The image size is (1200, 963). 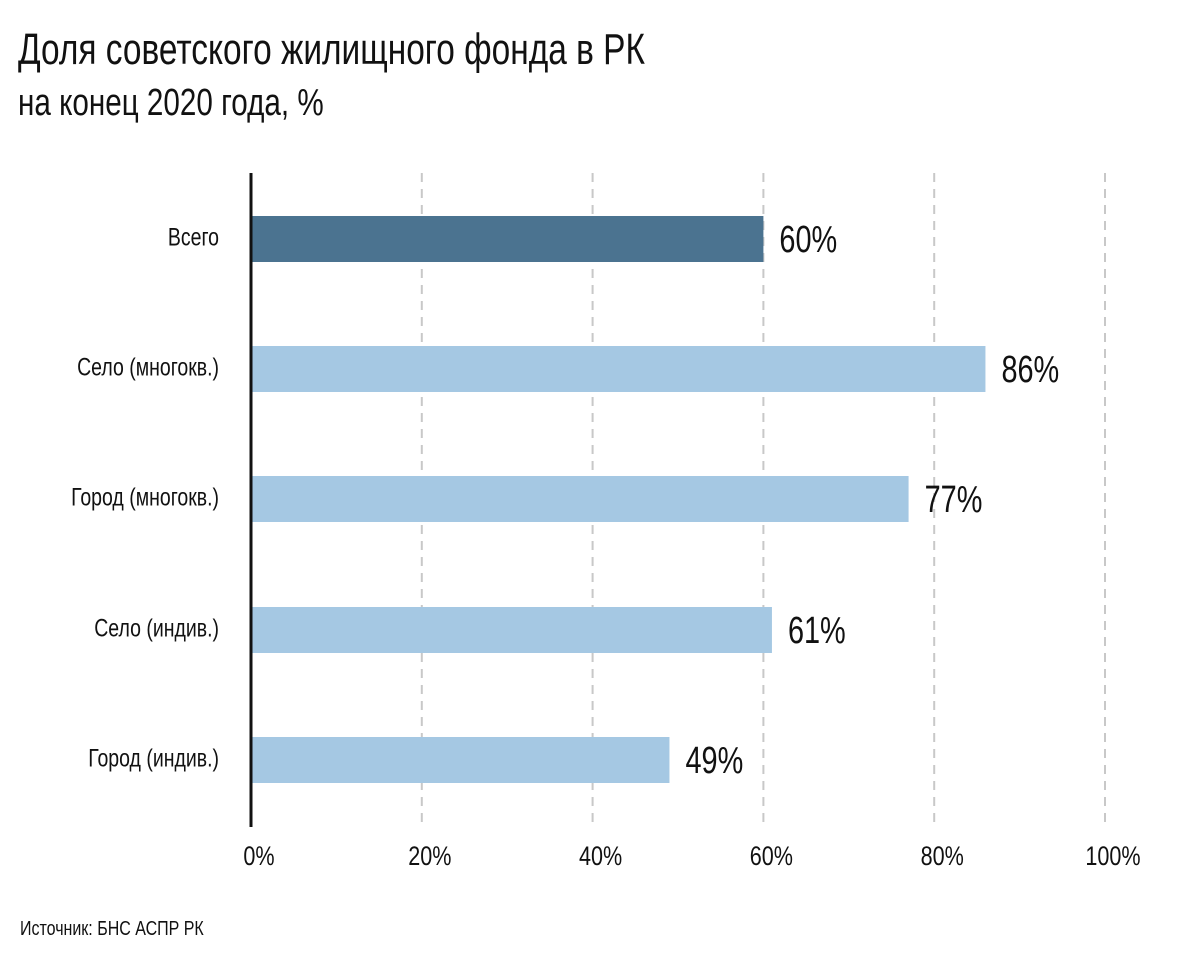 I want to click on x-tick-label: 40%, so click(x=600, y=857).